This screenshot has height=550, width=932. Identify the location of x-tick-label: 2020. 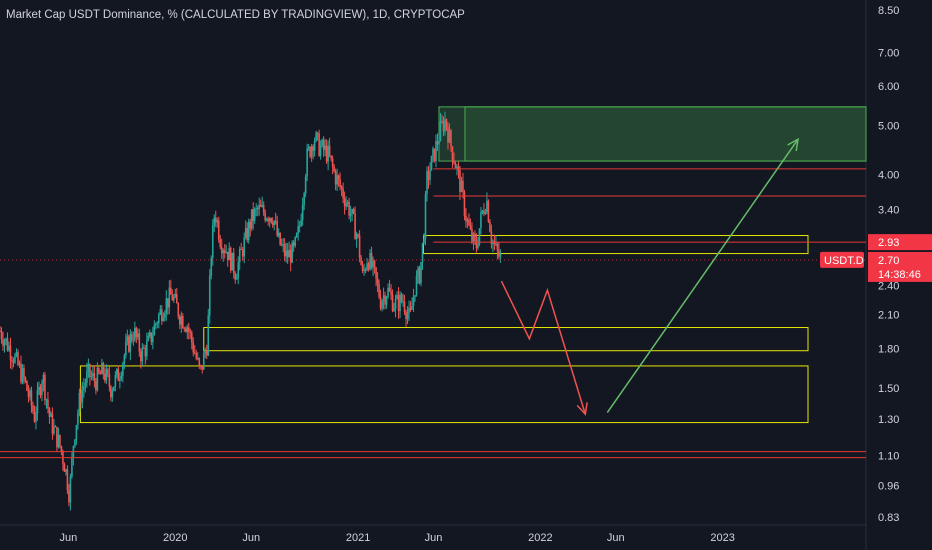
(175, 538).